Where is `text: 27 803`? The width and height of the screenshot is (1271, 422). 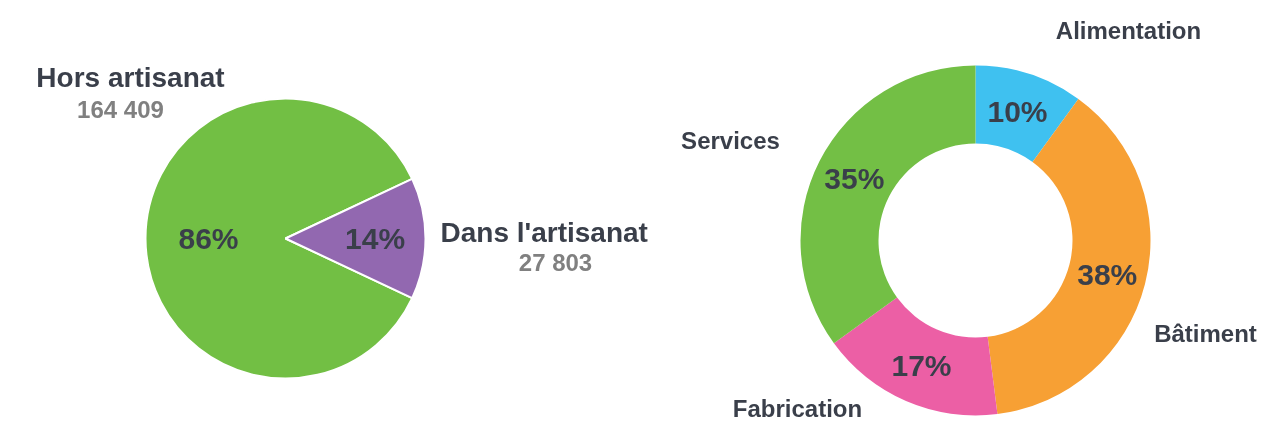
text: 27 803 is located at coordinates (555, 262).